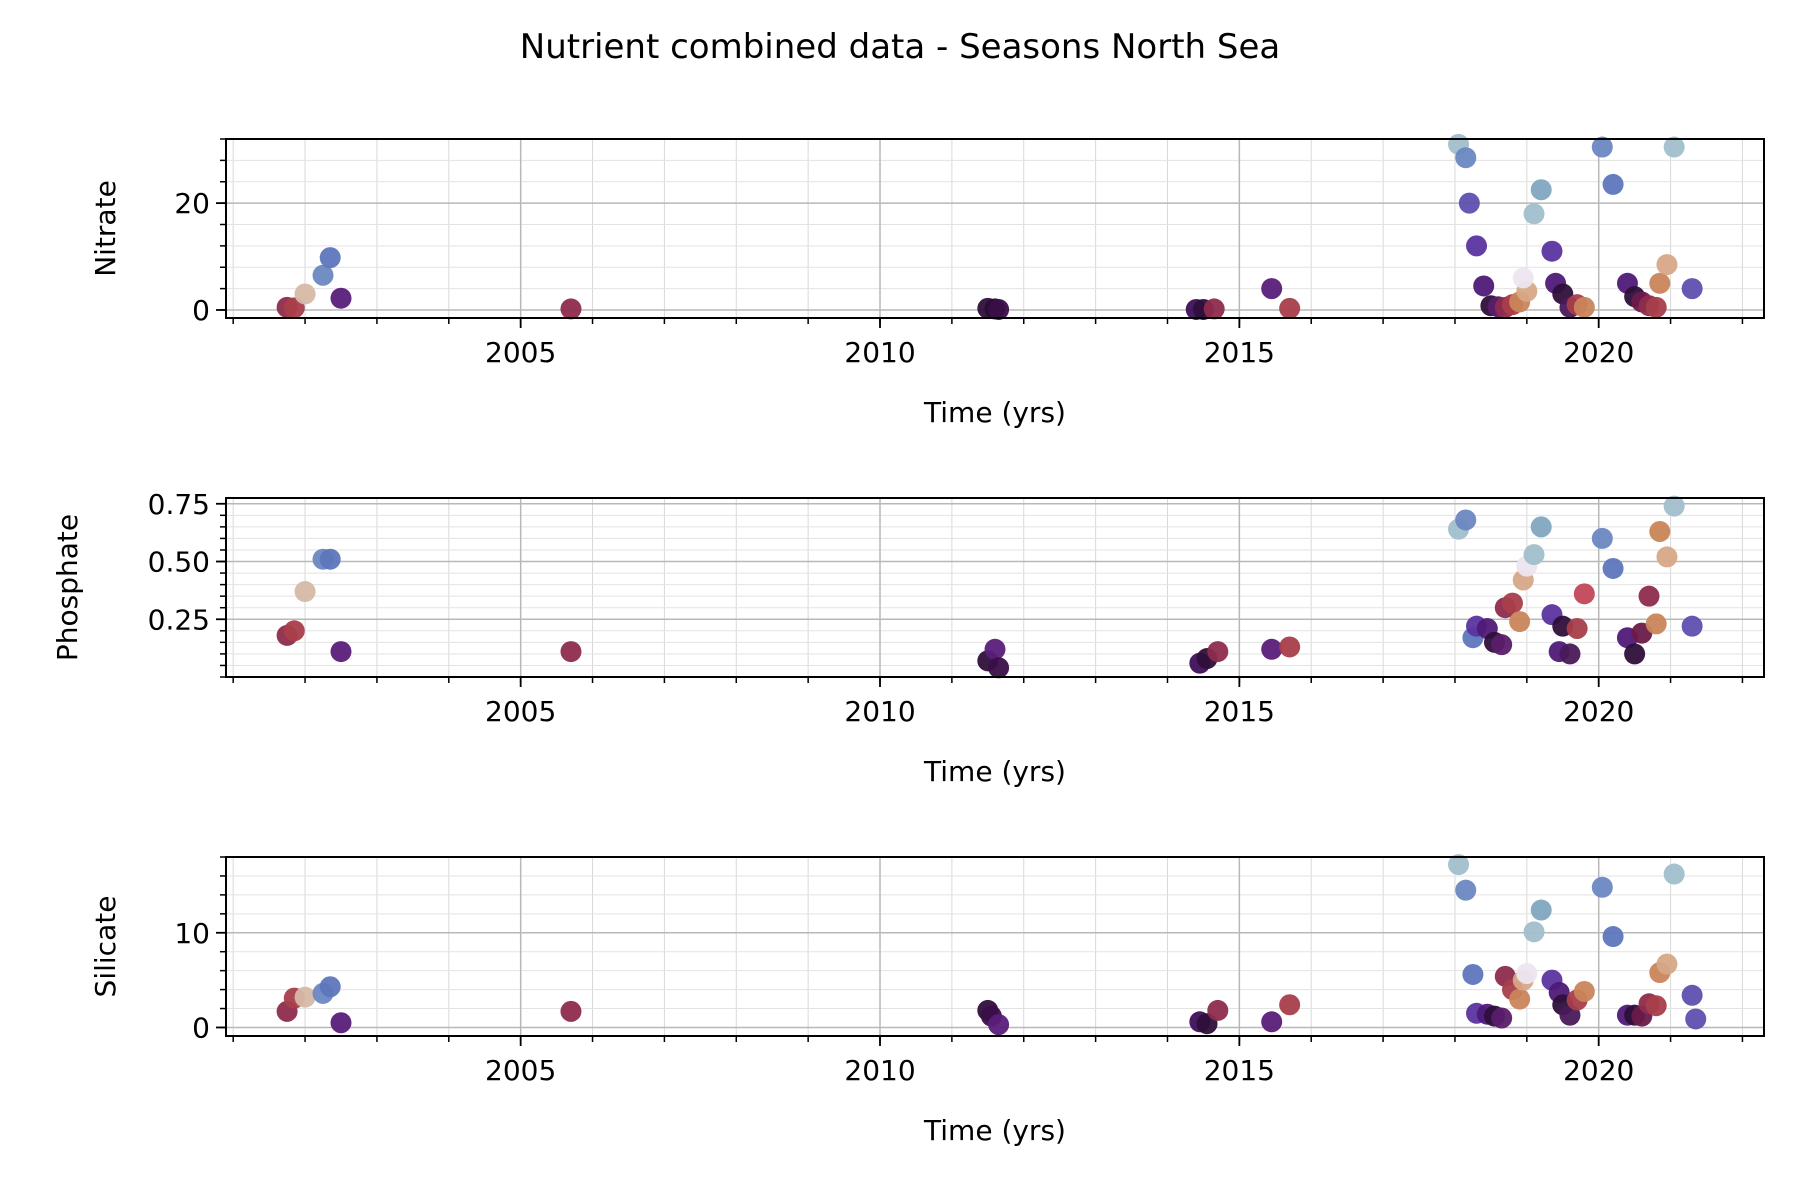 The height and width of the screenshot is (1200, 1800). I want to click on y-tick-label: 20, so click(192, 203).